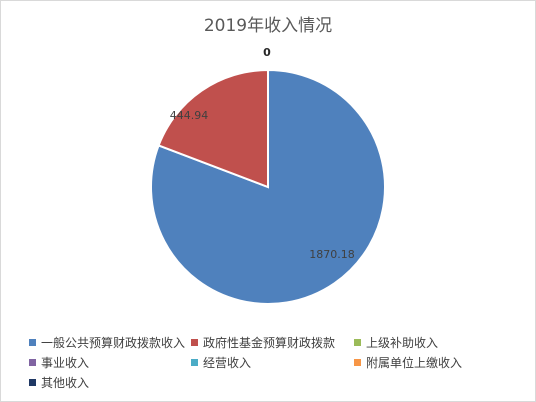 The height and width of the screenshot is (402, 536). I want to click on legend-item-1: 一般公共预算财政拨款收入, so click(107, 343).